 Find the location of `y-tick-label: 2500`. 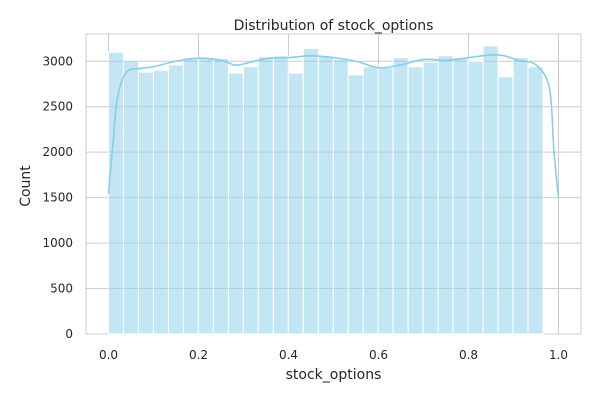

y-tick-label: 2500 is located at coordinates (57, 107).